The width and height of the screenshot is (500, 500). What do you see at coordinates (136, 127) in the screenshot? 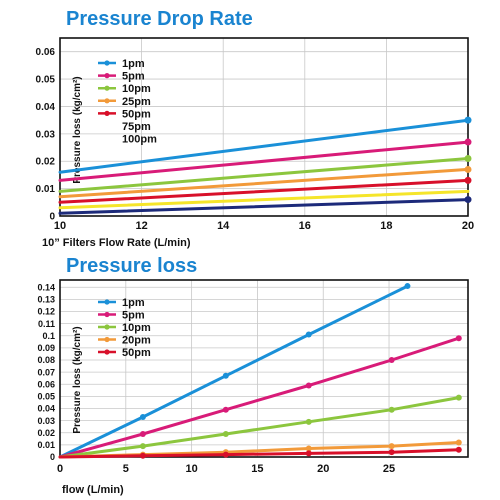
I see `legend-label-75pm: 75pm` at bounding box center [136, 127].